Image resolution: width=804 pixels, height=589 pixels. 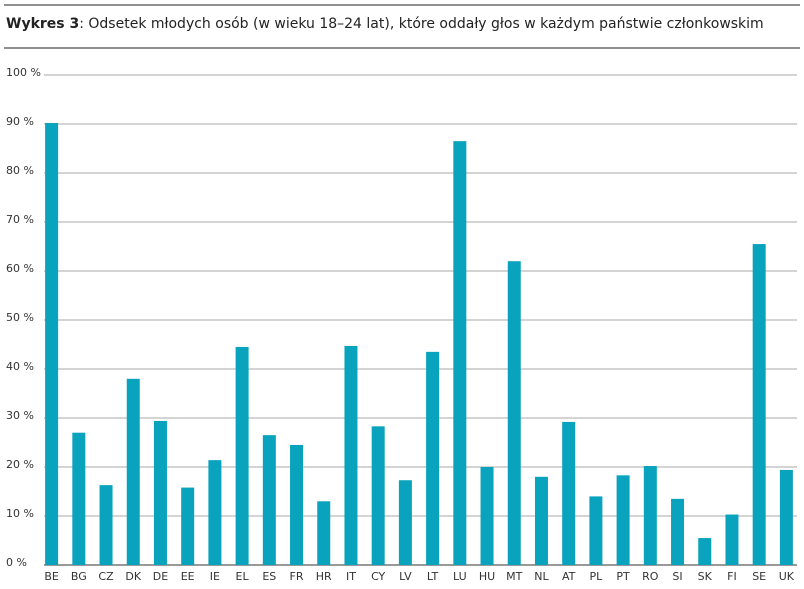 I want to click on y-tick-label: 30 %, so click(x=20, y=415).